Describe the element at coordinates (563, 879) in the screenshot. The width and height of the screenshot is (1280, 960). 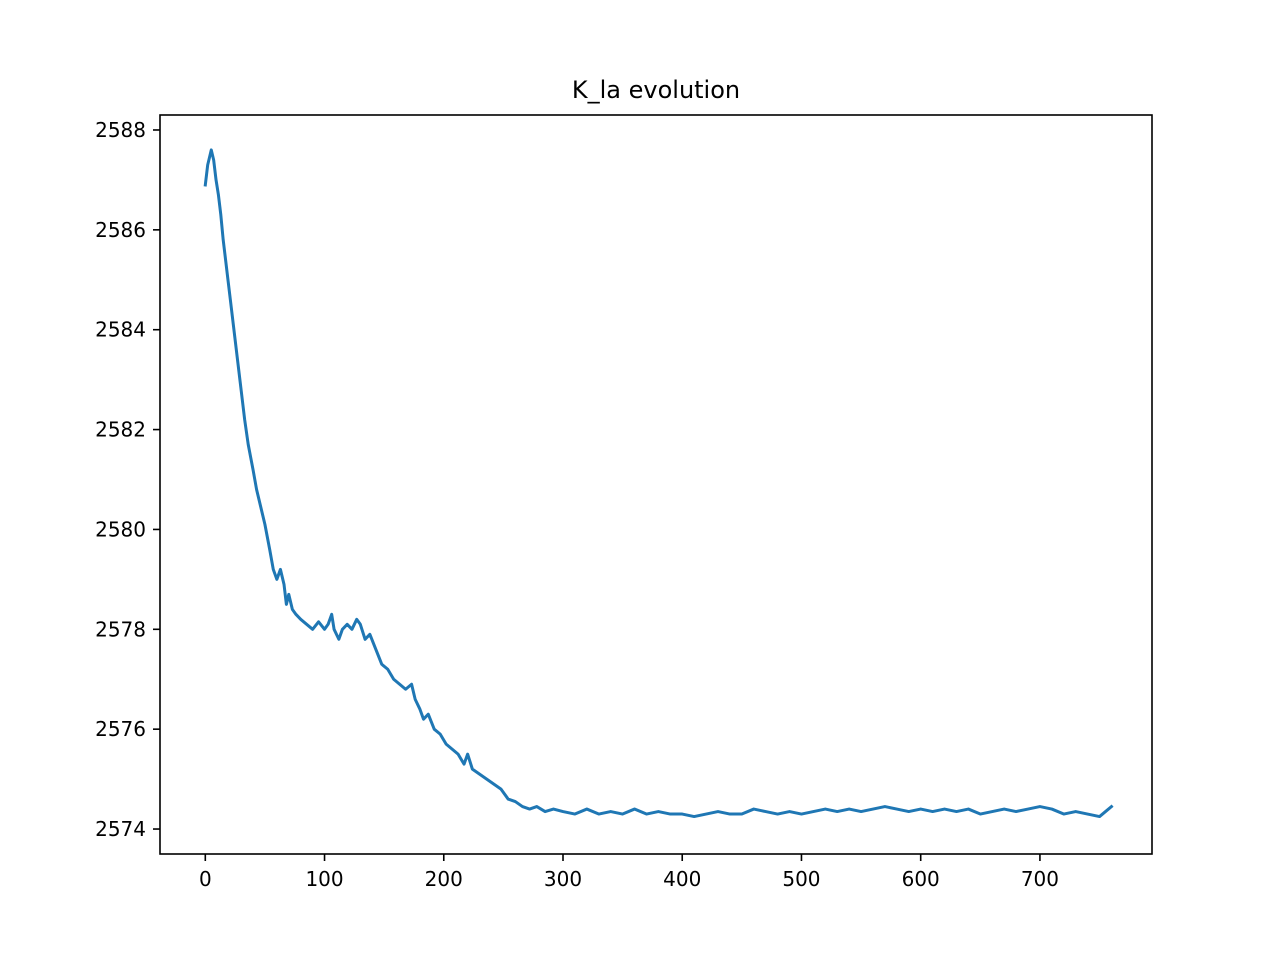
I see `x-tick-label: 300` at that location.